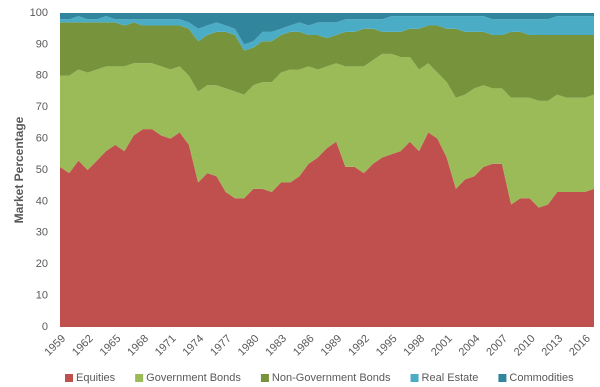 This screenshot has width=600, height=387. Describe the element at coordinates (42, 264) in the screenshot. I see `y-tick-label: 20` at that location.